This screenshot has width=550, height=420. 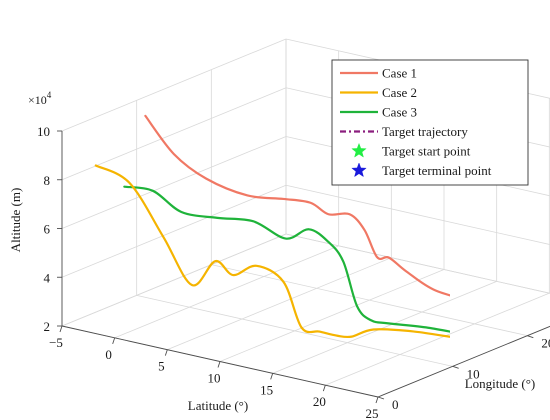 I want to click on x-tick-label: 0, so click(x=108, y=354).